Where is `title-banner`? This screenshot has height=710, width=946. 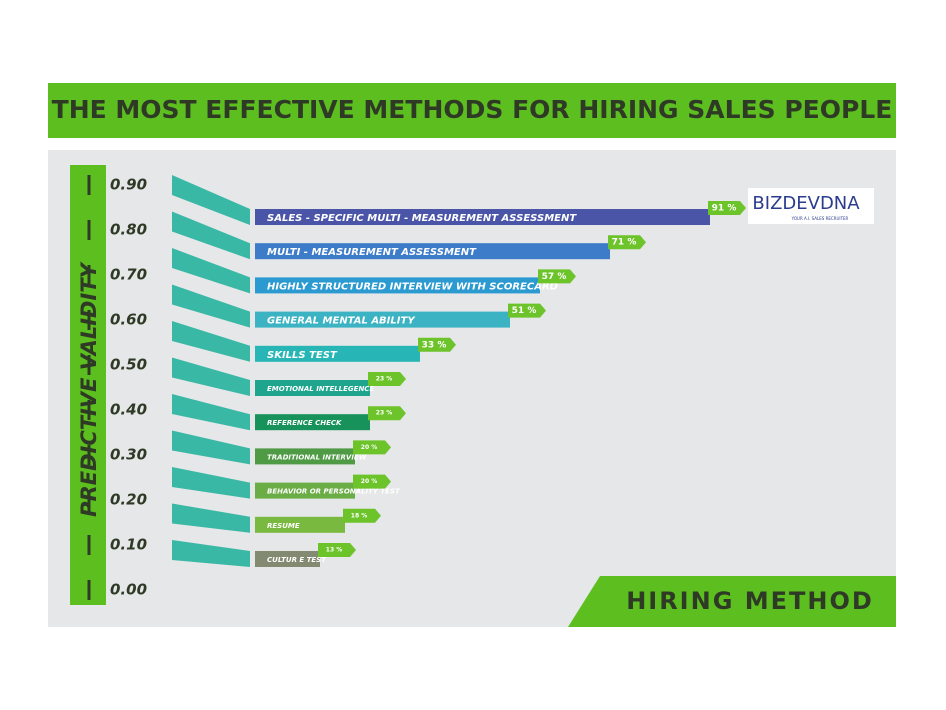 title-banner is located at coordinates (472, 110).